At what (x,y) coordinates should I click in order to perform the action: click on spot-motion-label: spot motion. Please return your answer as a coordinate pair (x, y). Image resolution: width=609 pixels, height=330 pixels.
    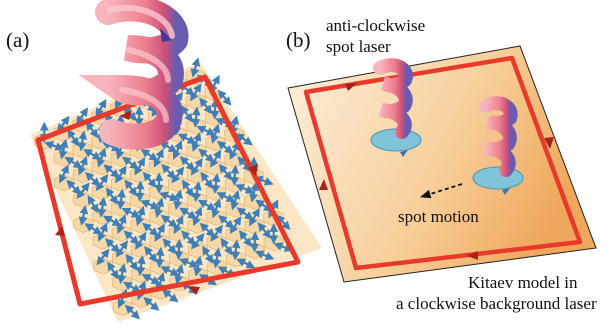
    Looking at the image, I should click on (438, 216).